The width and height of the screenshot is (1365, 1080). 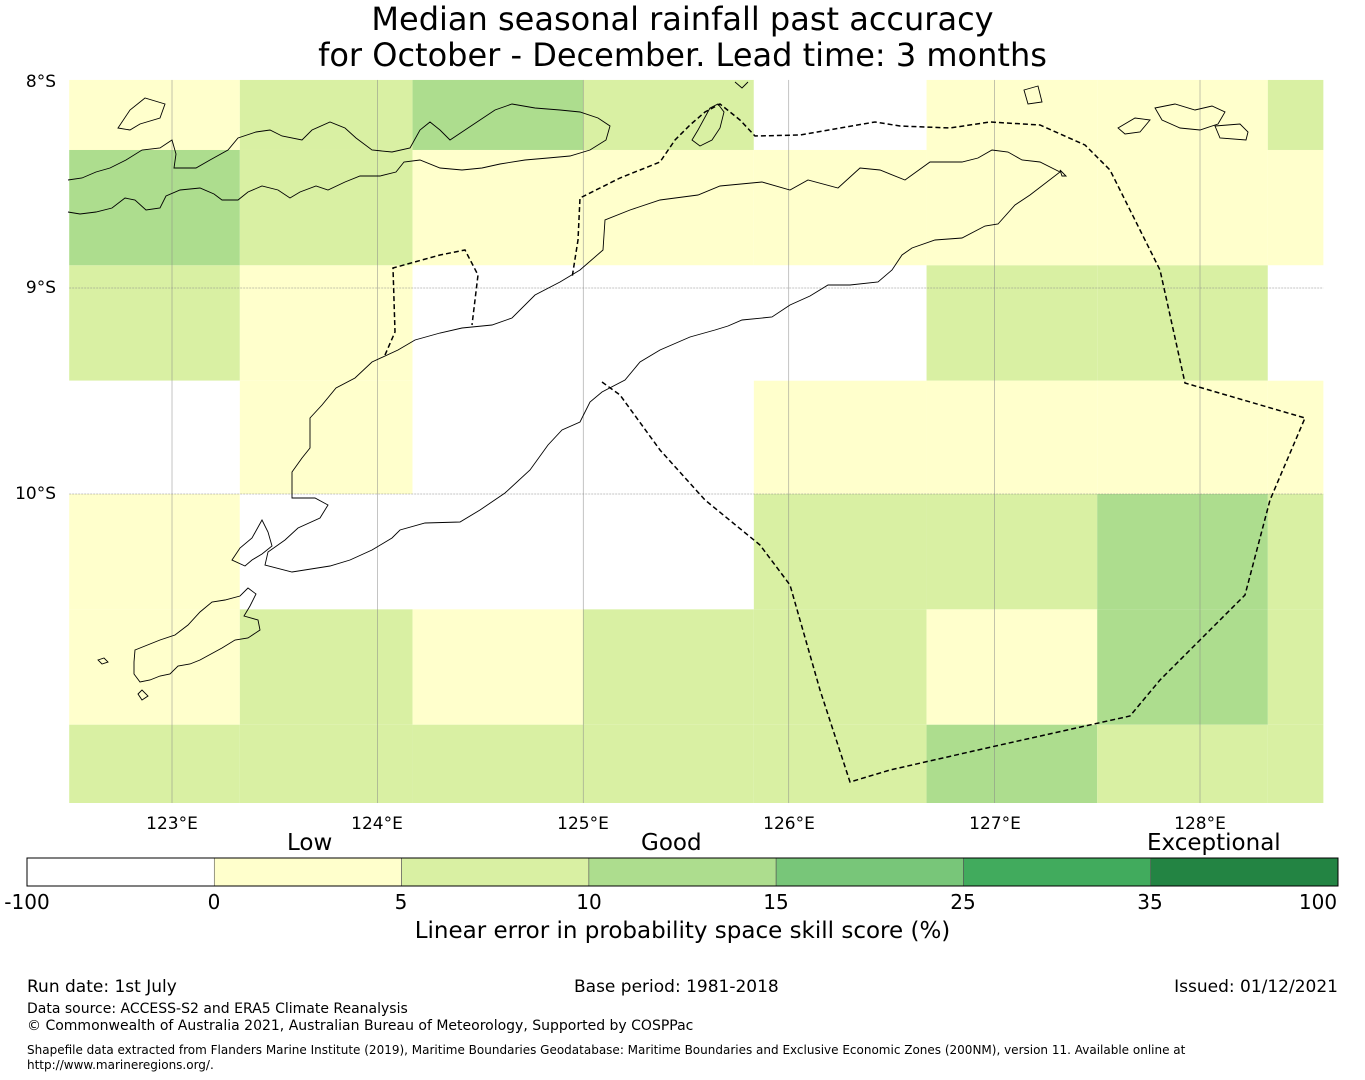 I want to click on lon-label-126e: 126°E, so click(x=789, y=824).